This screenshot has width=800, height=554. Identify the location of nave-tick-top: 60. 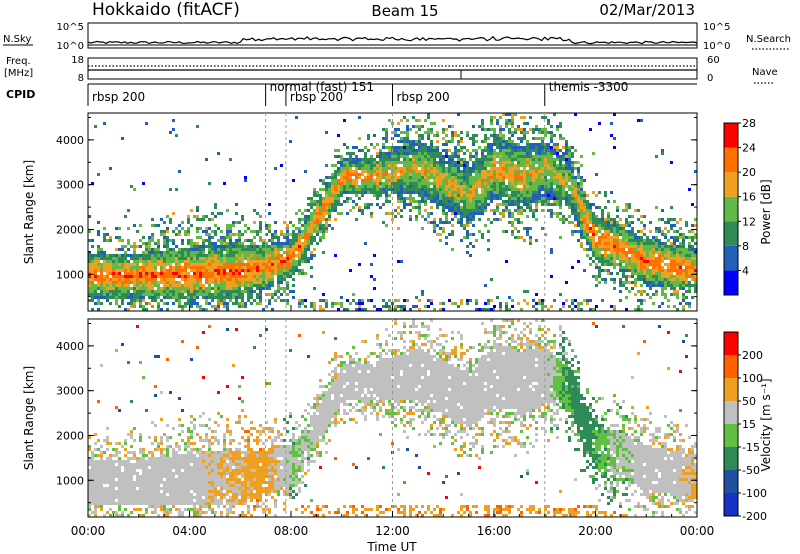
(713, 60).